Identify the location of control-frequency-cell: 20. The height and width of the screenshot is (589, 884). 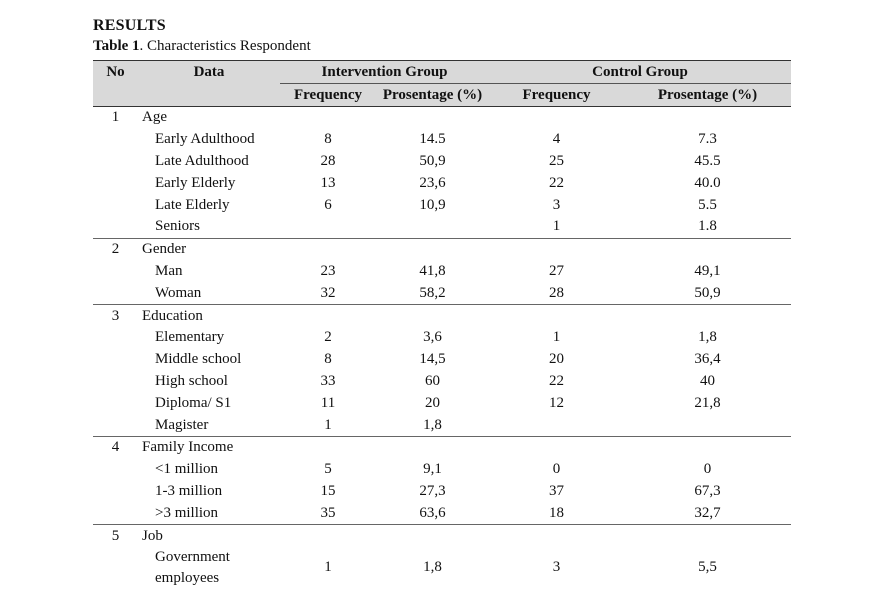
(557, 359).